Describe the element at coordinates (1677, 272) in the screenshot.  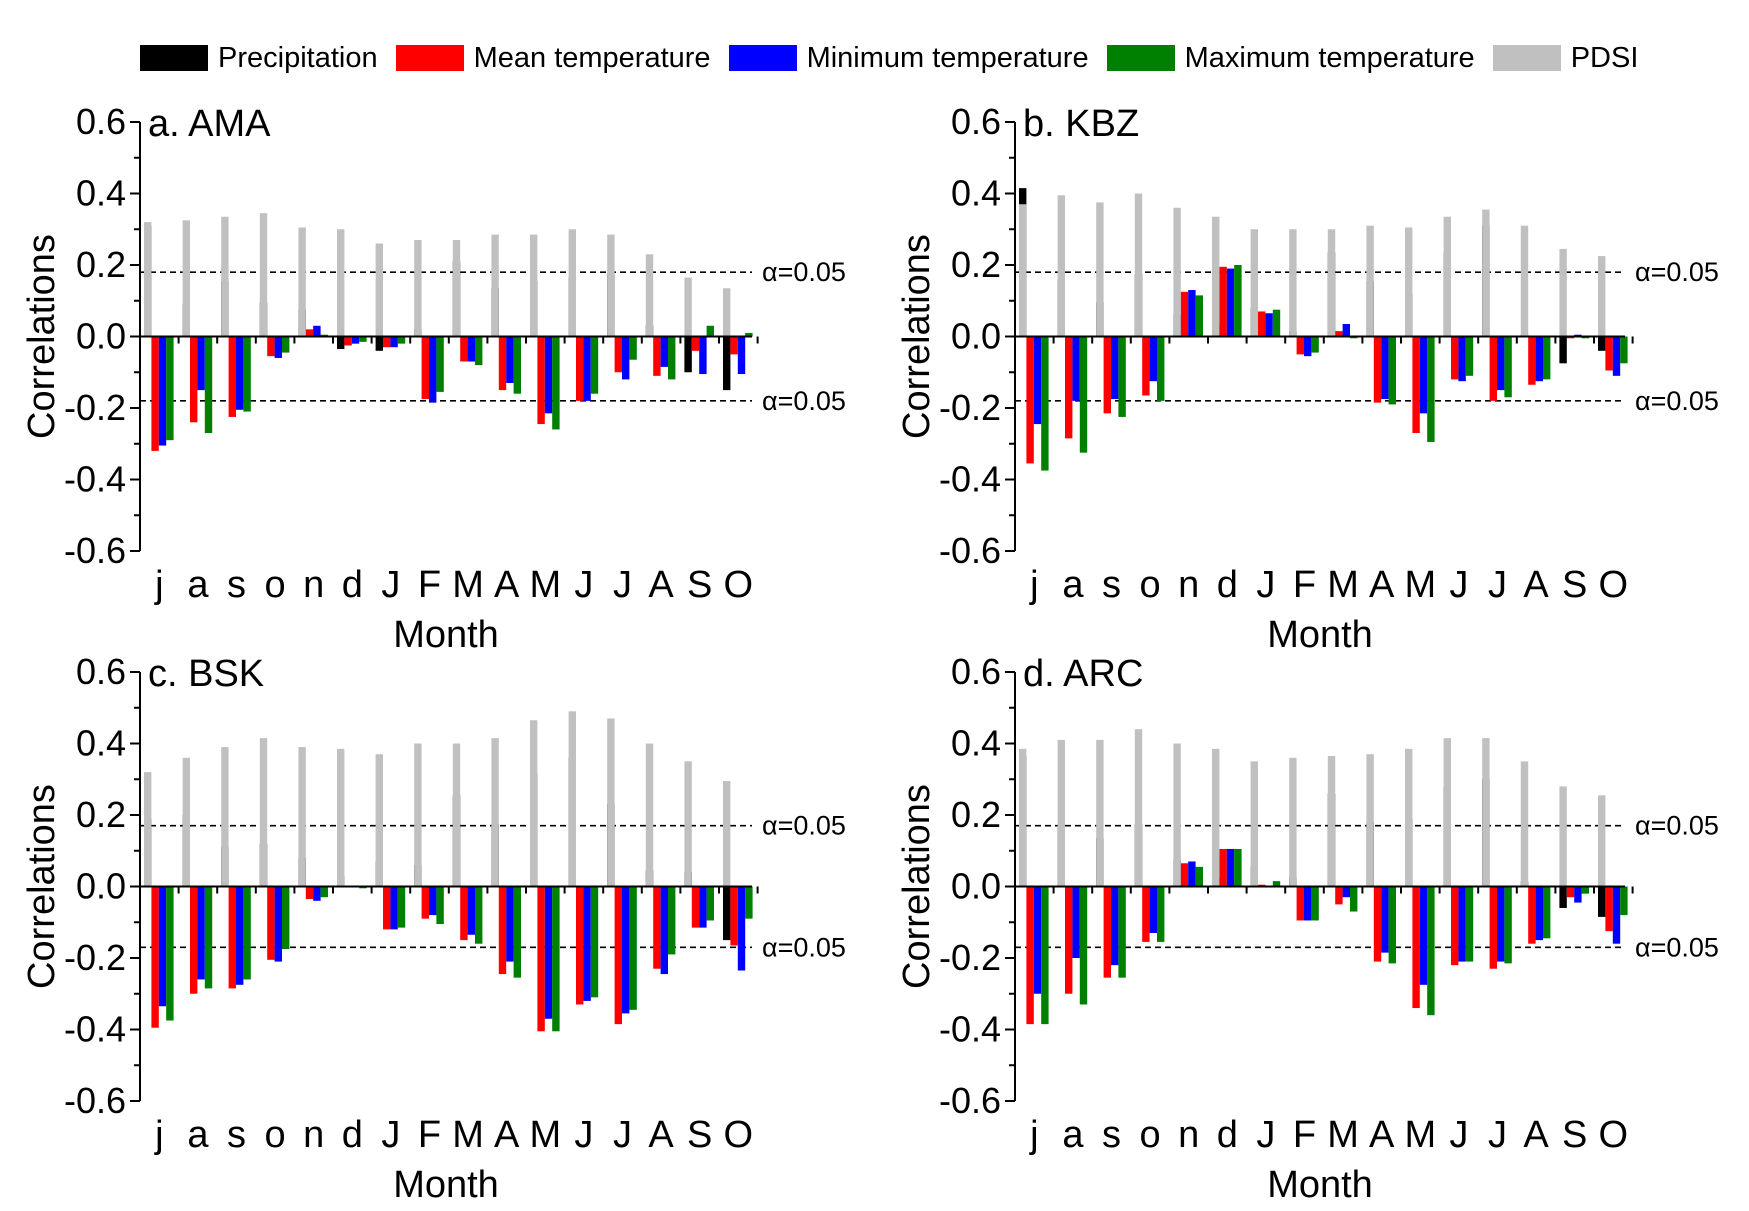
I see `significance-label: α=0.05` at that location.